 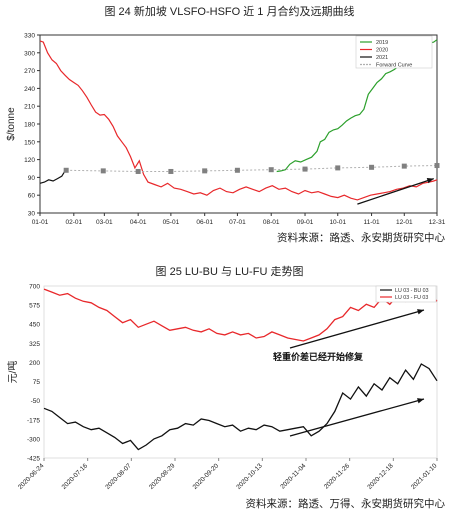 I want to click on chart1-xtick-label: 12-31, so click(x=437, y=222).